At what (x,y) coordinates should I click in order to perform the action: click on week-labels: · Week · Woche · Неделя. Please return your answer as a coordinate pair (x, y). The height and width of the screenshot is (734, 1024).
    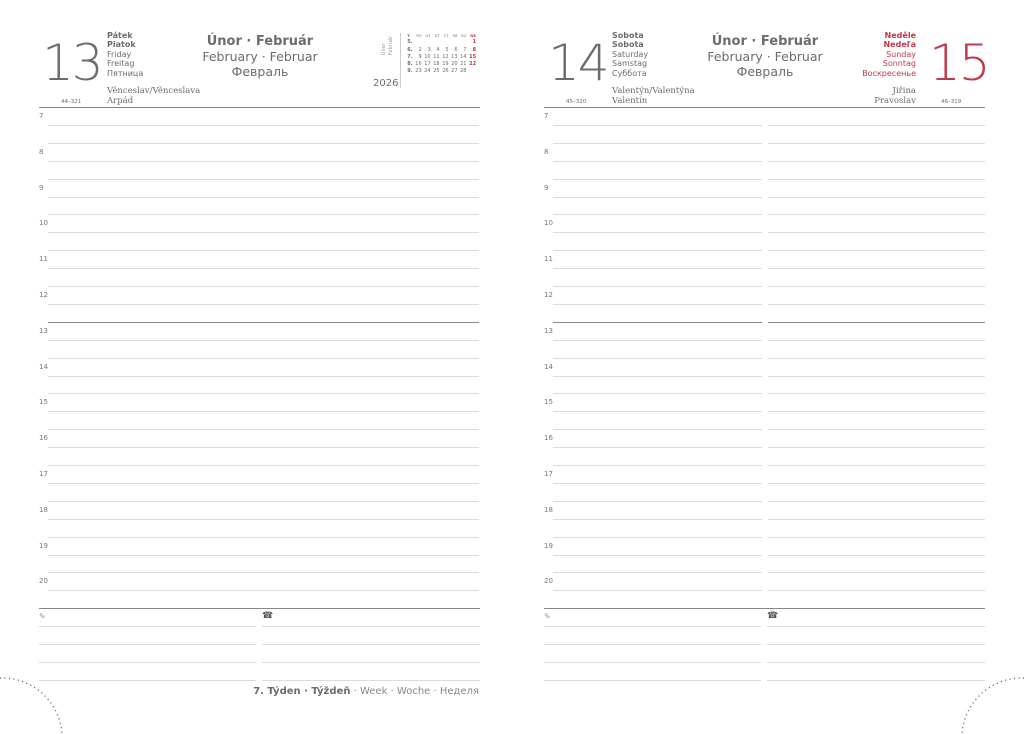
    Looking at the image, I should click on (414, 691).